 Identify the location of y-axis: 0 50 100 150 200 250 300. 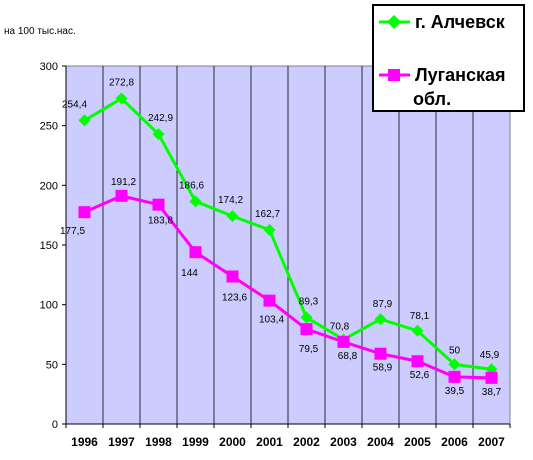
(53, 246).